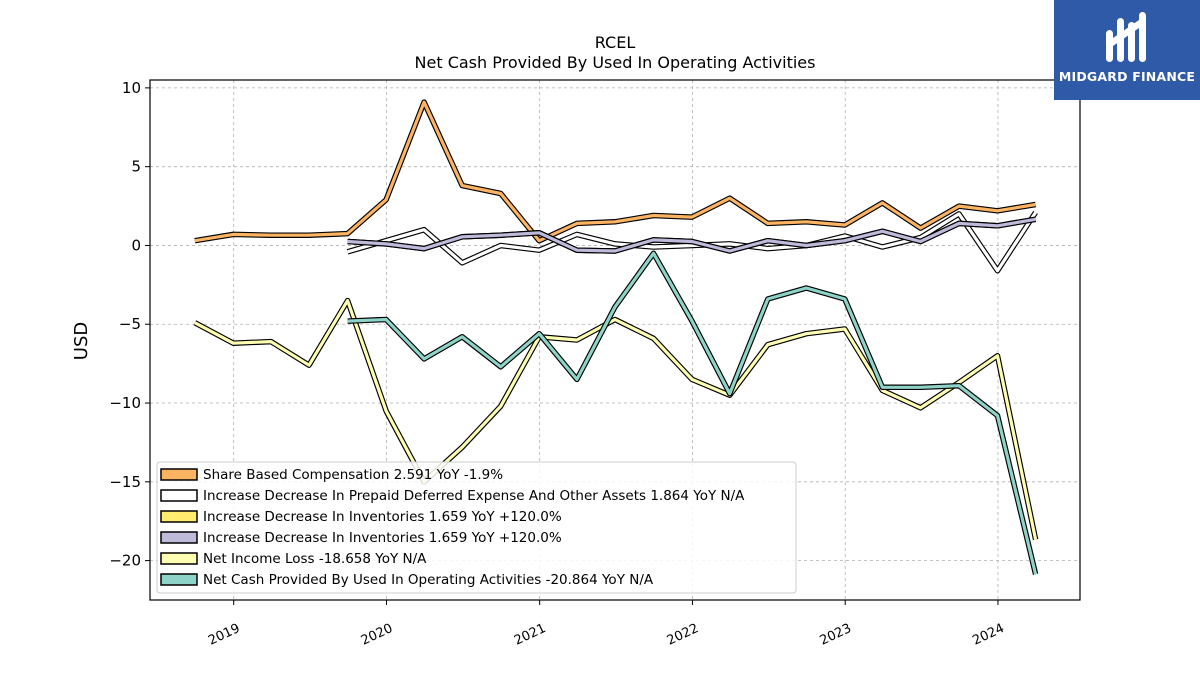 This screenshot has width=1200, height=675. I want to click on legend-box, so click(476, 527).